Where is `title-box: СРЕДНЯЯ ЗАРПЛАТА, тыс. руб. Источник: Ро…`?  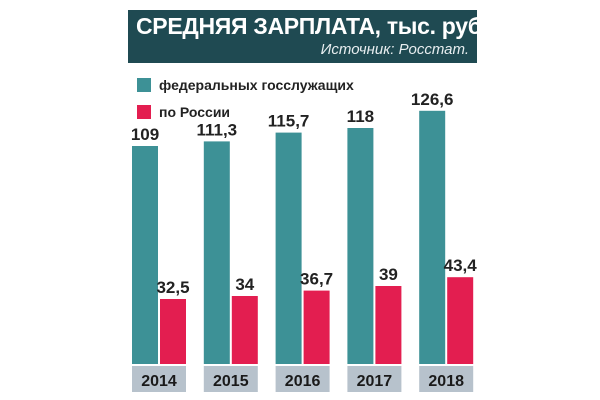 title-box: СРЕДНЯЯ ЗАРПЛАТА, тыс. руб. Источник: Ро… is located at coordinates (308, 36).